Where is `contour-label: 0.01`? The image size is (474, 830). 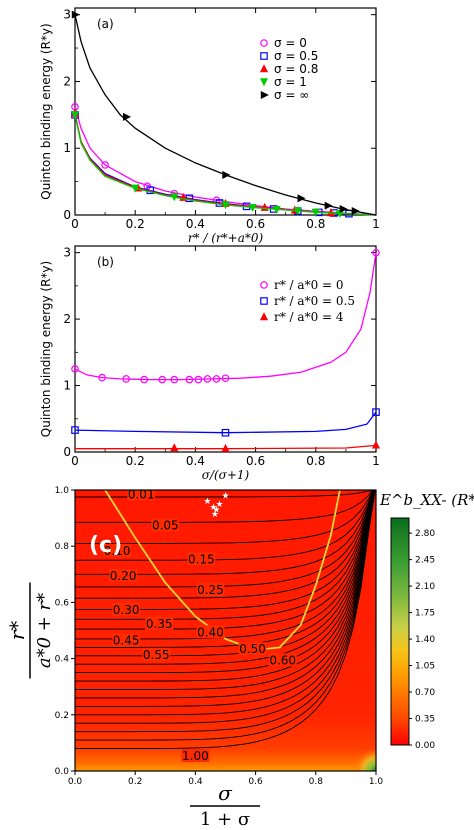 contour-label: 0.01 is located at coordinates (141, 495).